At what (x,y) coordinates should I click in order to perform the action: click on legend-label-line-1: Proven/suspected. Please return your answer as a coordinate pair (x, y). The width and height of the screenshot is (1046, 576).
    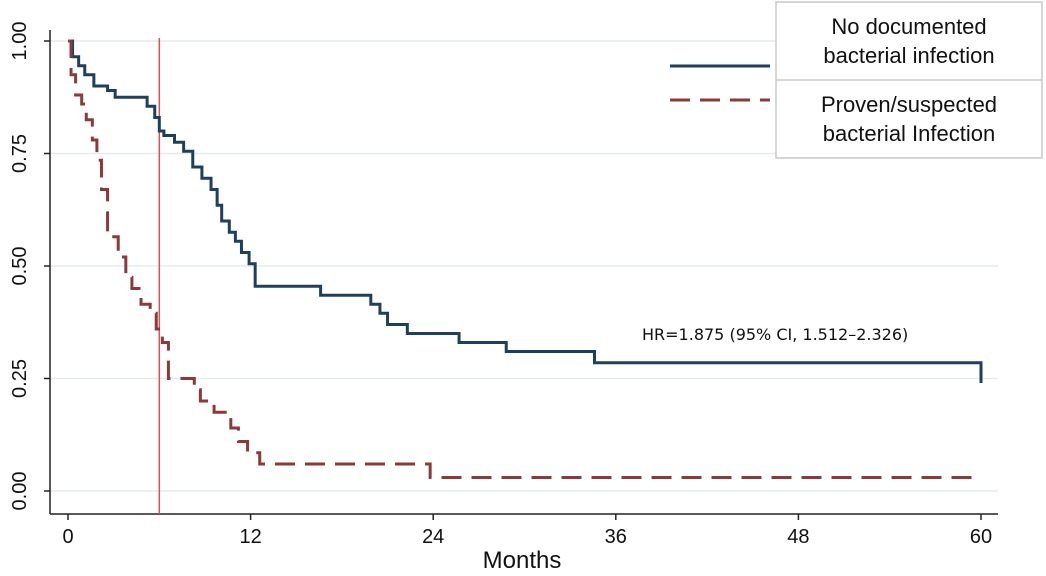
    Looking at the image, I should click on (909, 104).